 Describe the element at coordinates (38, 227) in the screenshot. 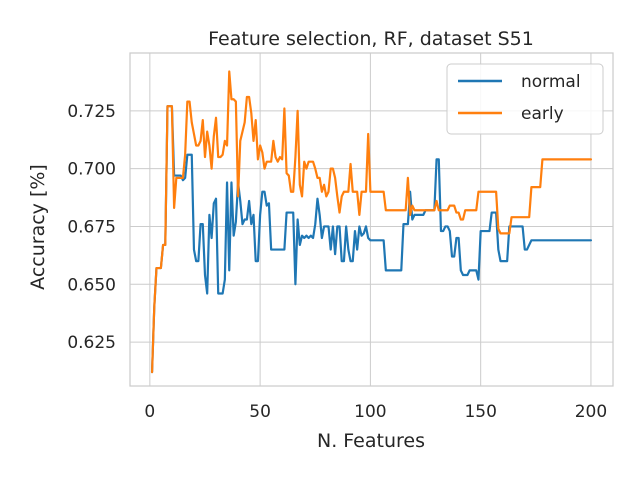

I see `y-axis-label: Accuracy [%]` at that location.